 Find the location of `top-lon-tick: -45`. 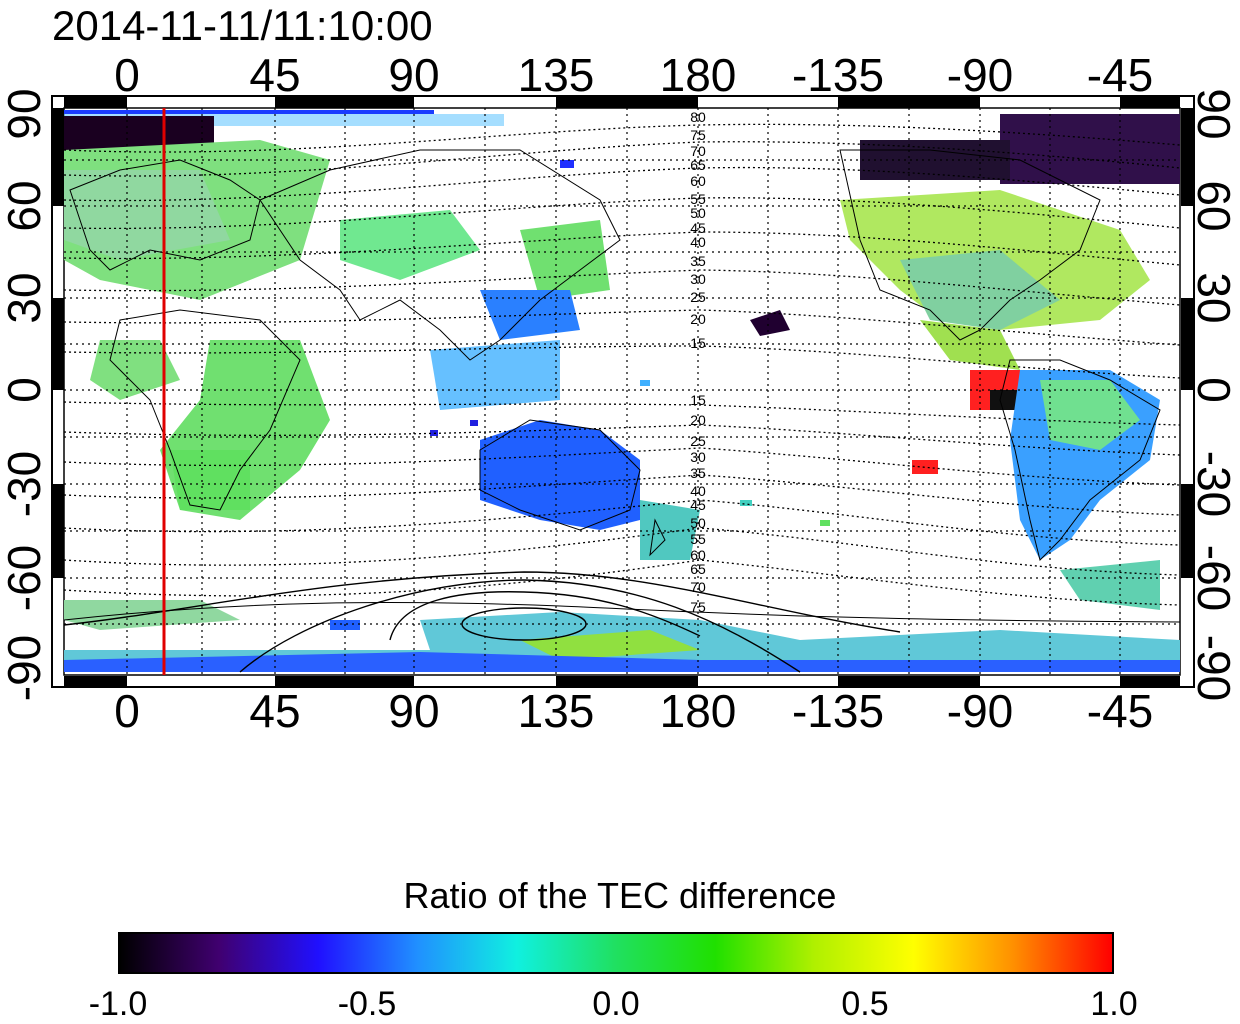

top-lon-tick: -45 is located at coordinates (1120, 75).